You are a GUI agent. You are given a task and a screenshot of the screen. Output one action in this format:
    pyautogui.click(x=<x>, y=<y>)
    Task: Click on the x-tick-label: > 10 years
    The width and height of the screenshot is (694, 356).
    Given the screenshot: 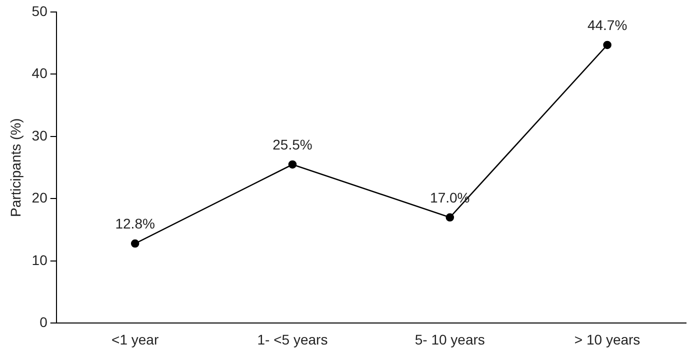 What is the action you would take?
    pyautogui.click(x=607, y=339)
    